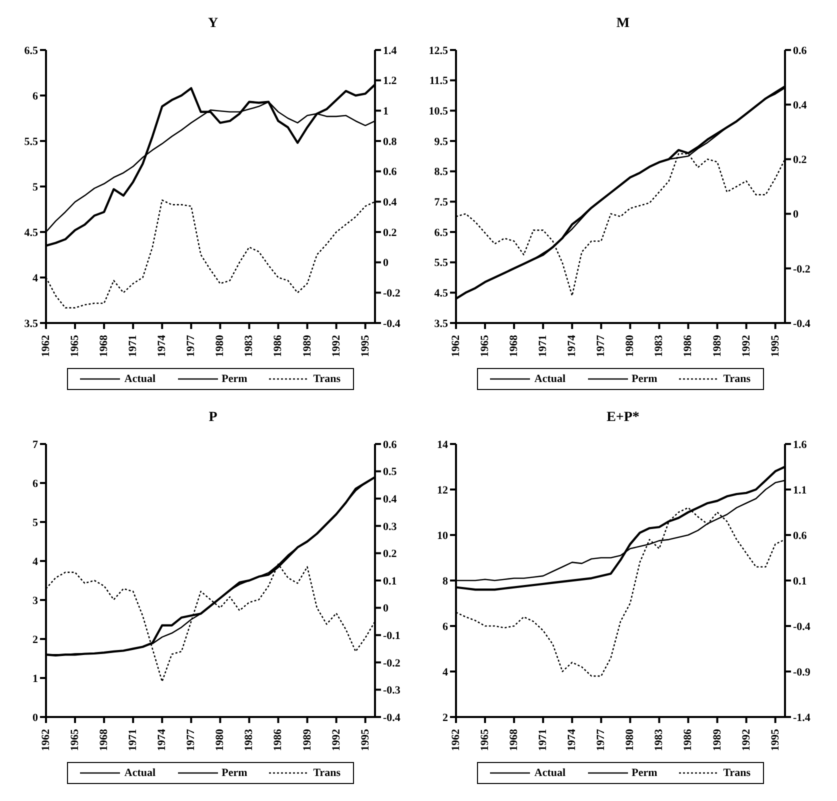  I want to click on y2-tick-label: 0.5, so click(390, 472).